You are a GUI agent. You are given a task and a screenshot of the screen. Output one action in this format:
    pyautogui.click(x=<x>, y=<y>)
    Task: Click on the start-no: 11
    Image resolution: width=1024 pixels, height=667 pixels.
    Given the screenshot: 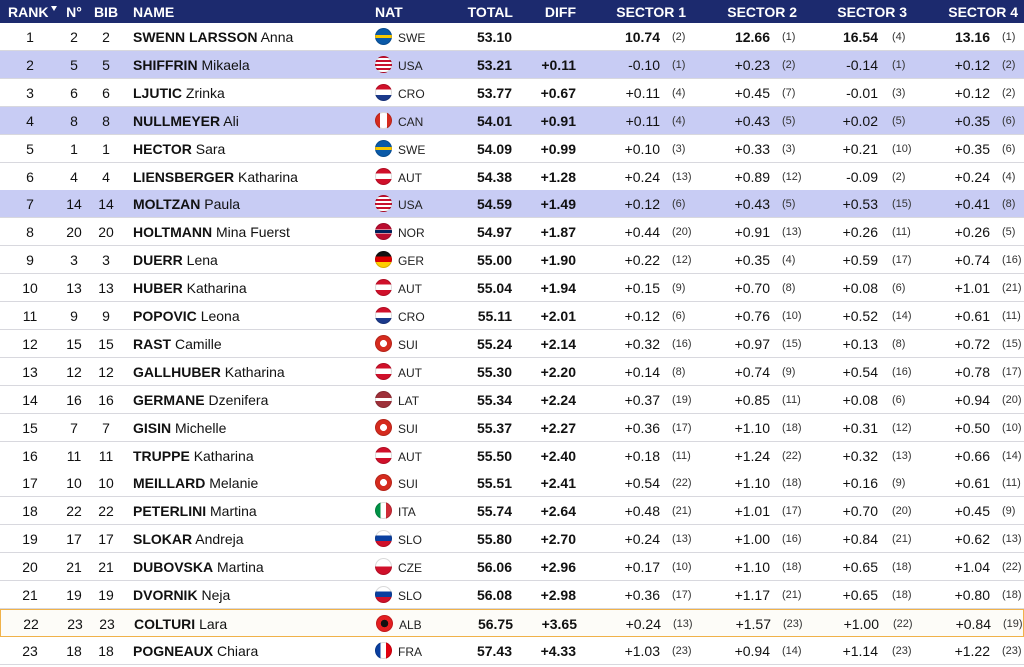 What is the action you would take?
    pyautogui.click(x=74, y=455)
    